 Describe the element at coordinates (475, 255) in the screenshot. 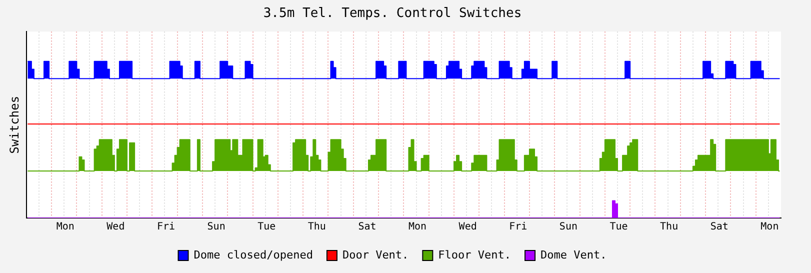

I see `legend-label: Floor Vent.` at that location.